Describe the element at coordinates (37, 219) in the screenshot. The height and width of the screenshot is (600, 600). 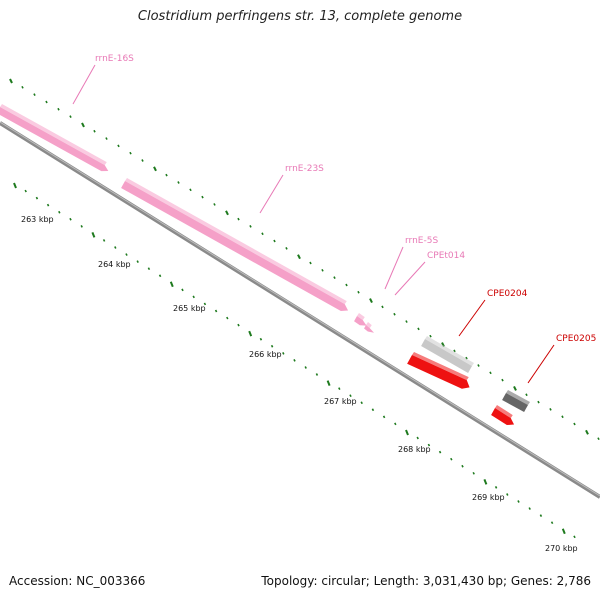
I see `scale-label: 263 kbp` at that location.